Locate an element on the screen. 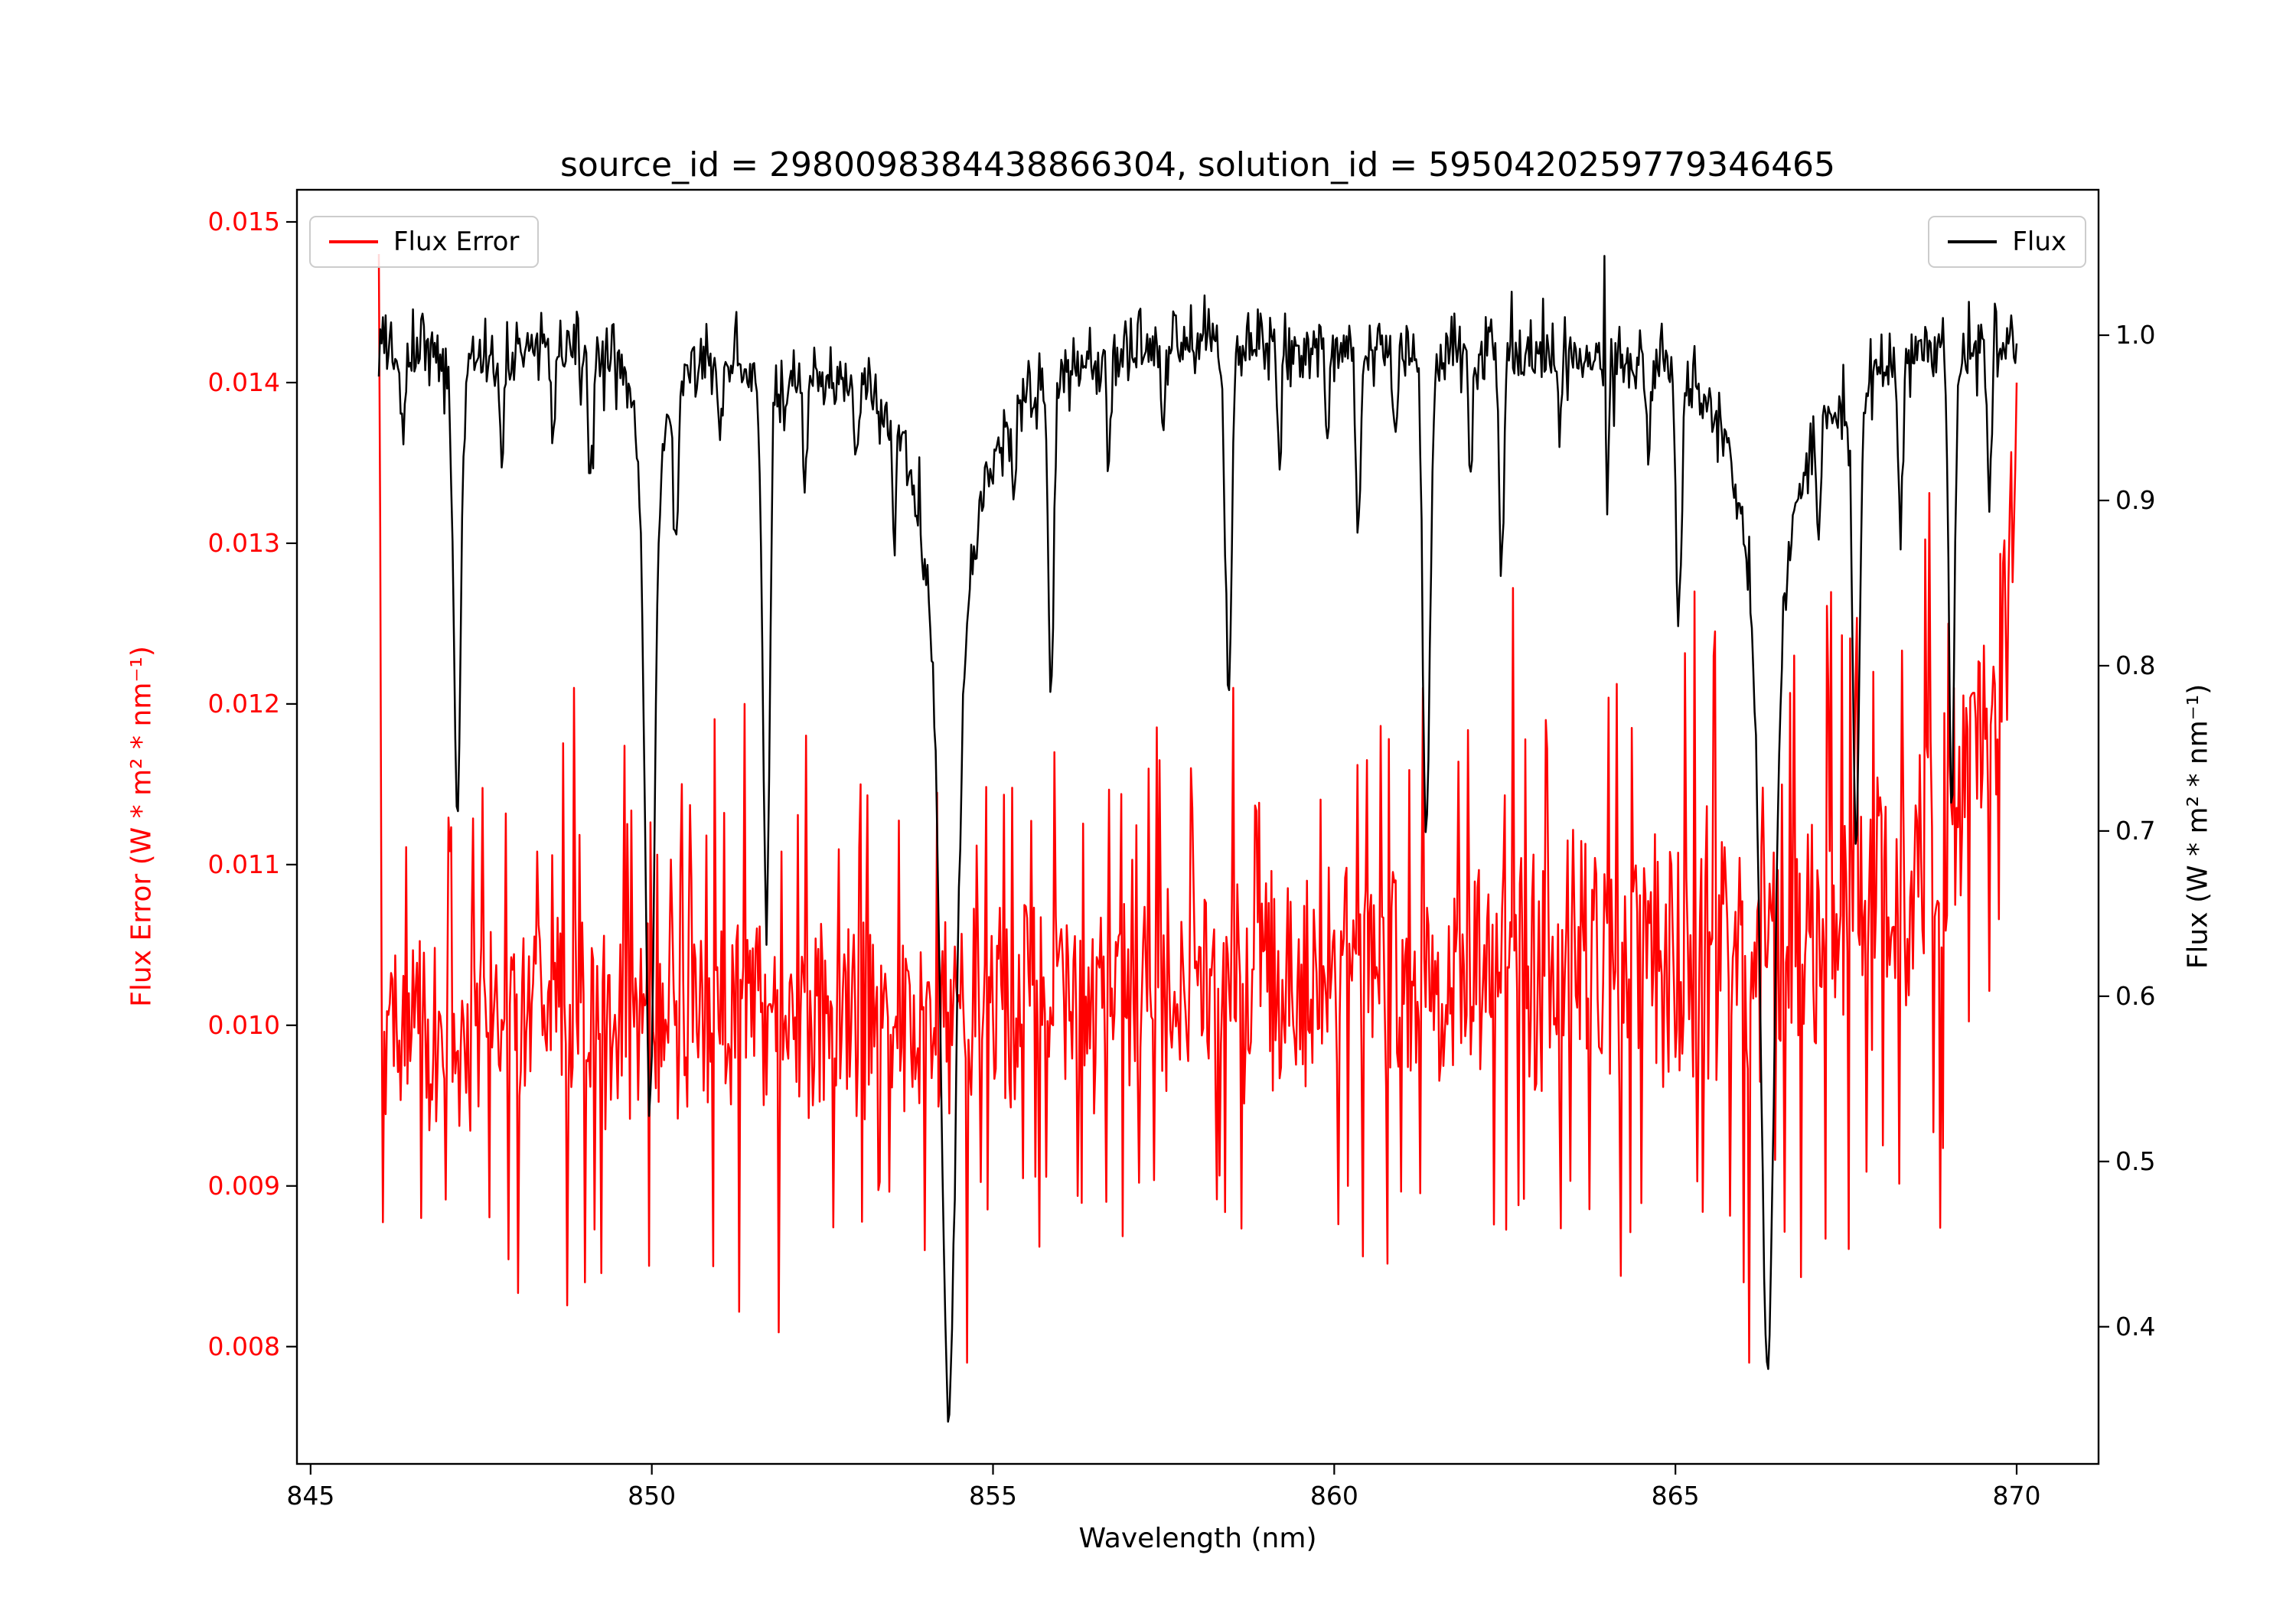 The width and height of the screenshot is (2296, 1607). flux-error-legend-line-icon is located at coordinates (353, 242).